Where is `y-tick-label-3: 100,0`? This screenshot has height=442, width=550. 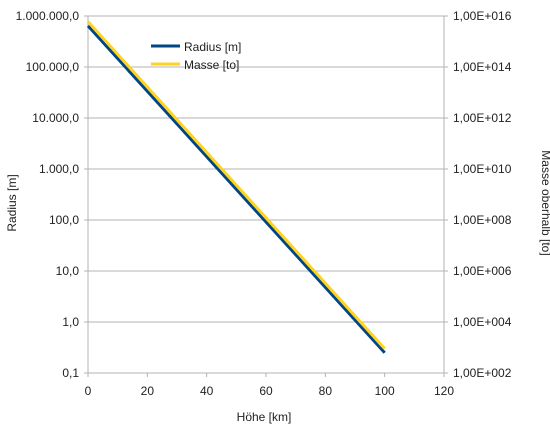 y-tick-label-3: 100,0 is located at coordinates (64, 220).